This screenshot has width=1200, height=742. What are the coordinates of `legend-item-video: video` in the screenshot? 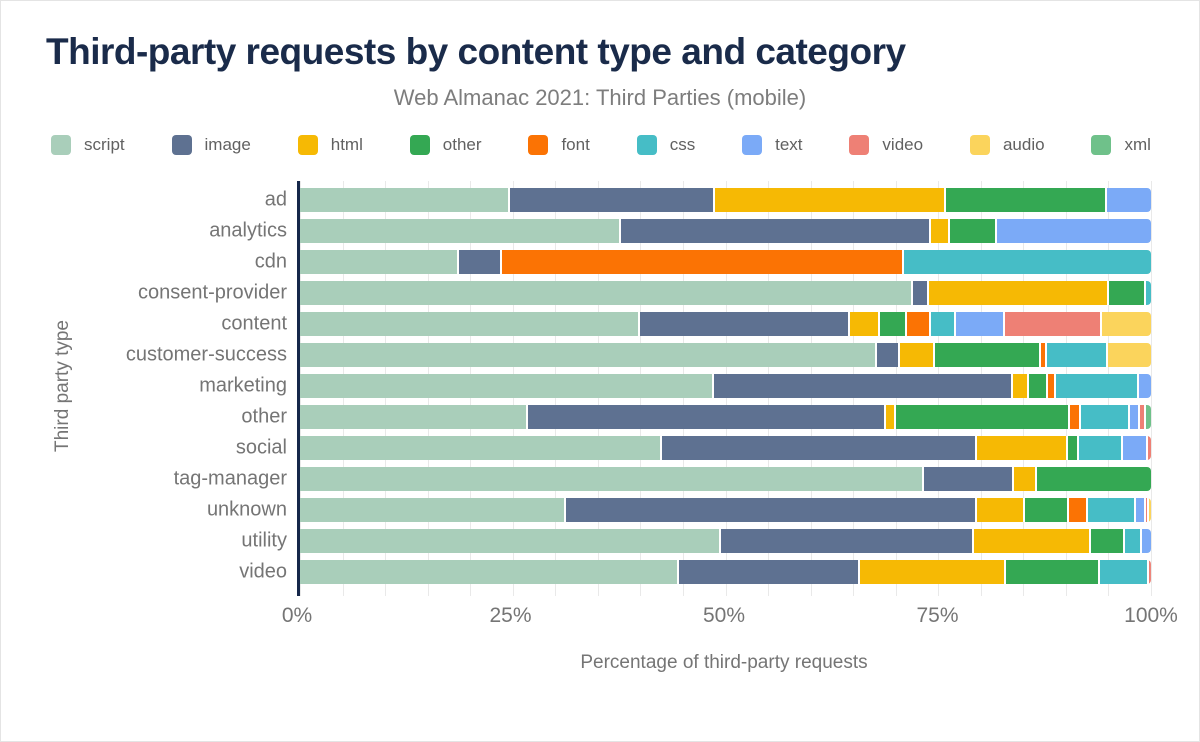 It's located at (886, 145).